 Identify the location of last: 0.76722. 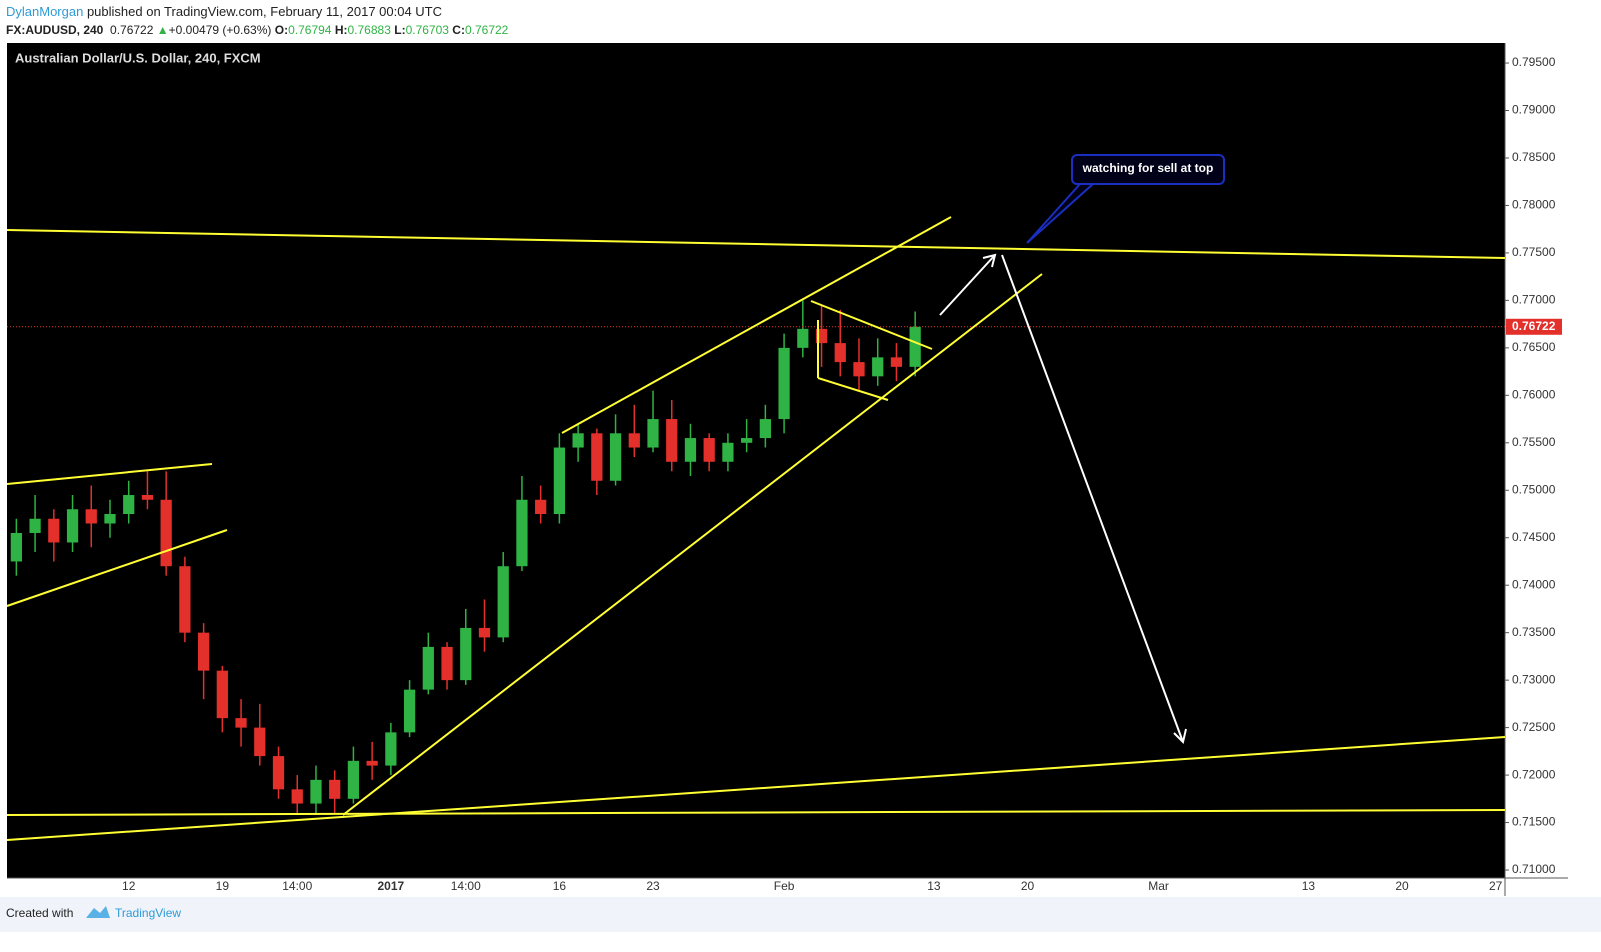
(132, 30).